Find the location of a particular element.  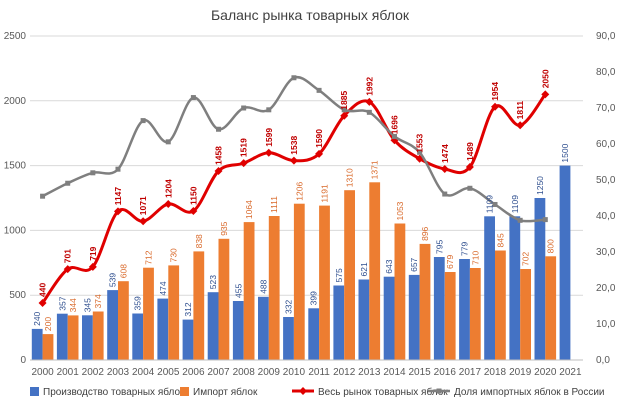

y-tick-label: 500 is located at coordinates (17, 295).